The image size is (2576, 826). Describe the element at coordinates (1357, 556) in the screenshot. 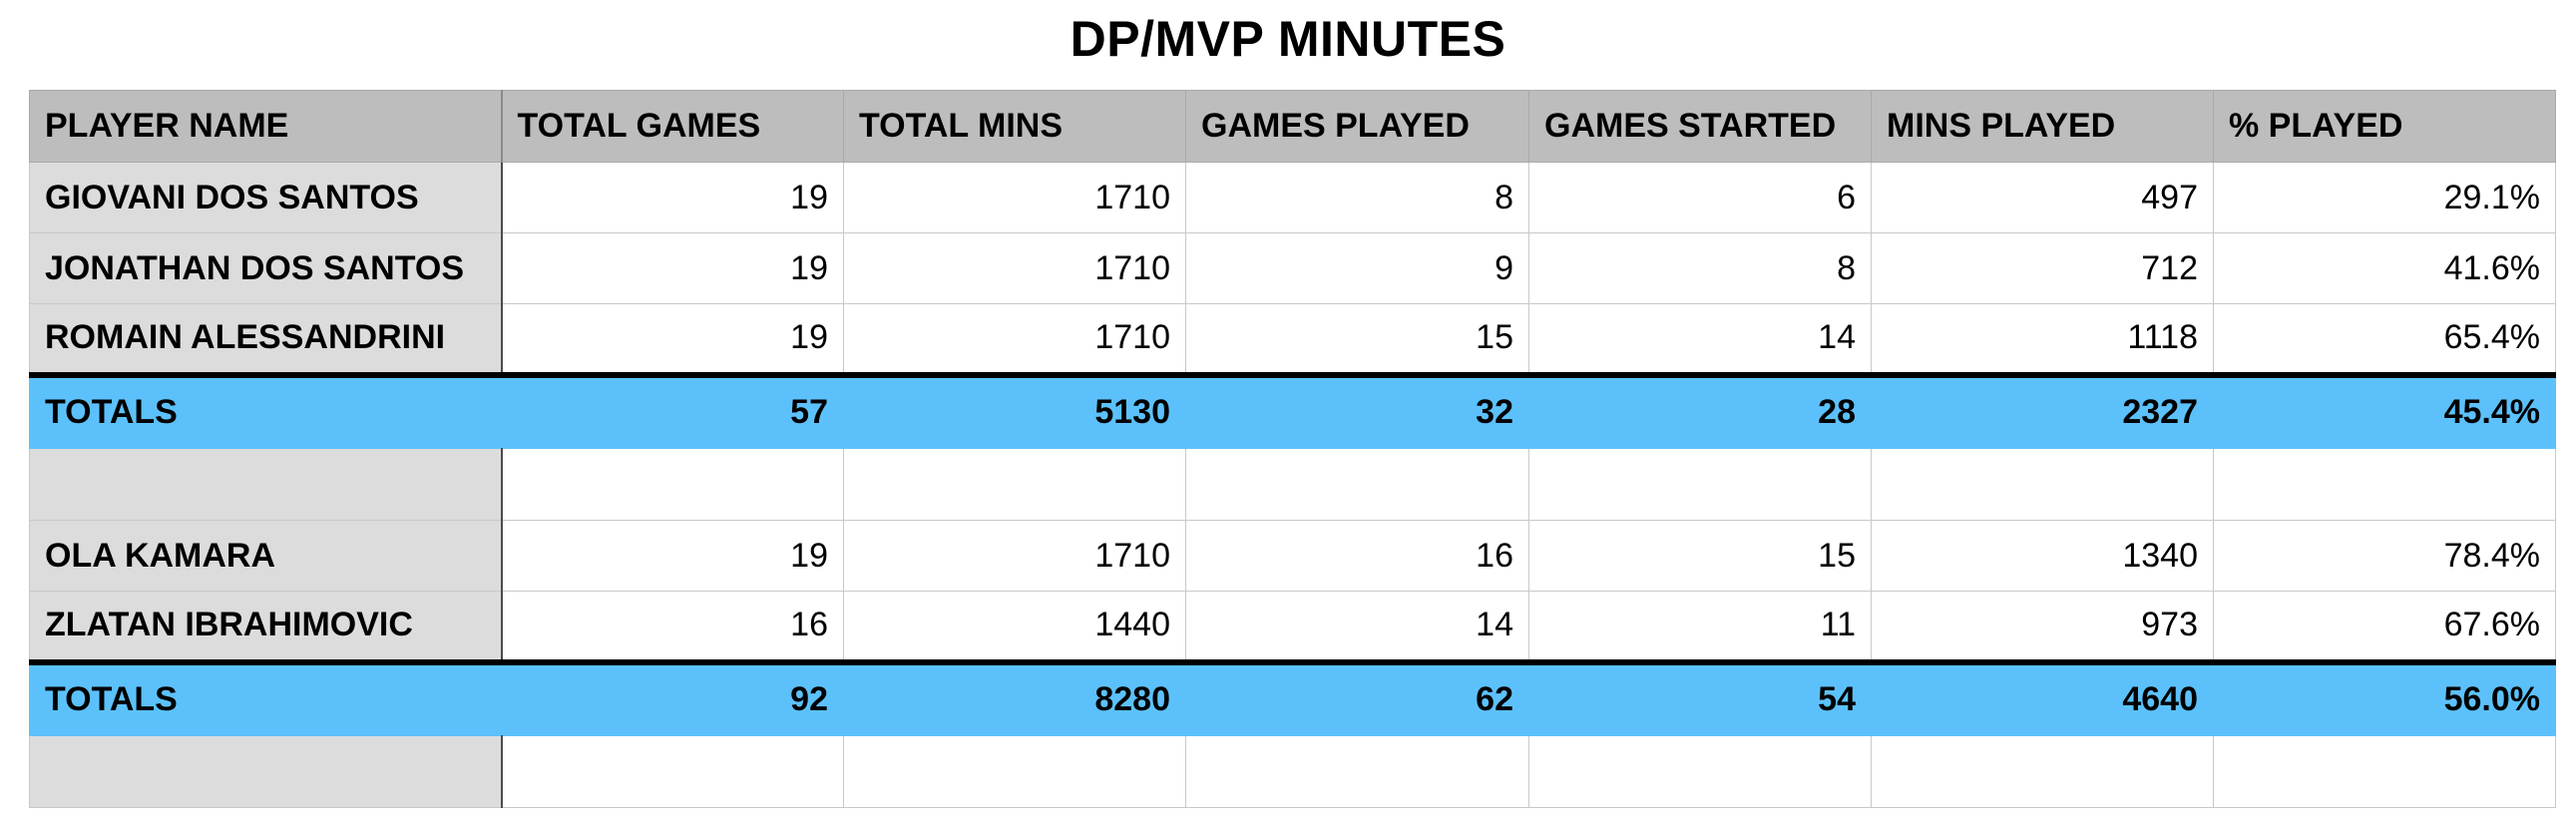

I see `games-played-cell: 16` at that location.